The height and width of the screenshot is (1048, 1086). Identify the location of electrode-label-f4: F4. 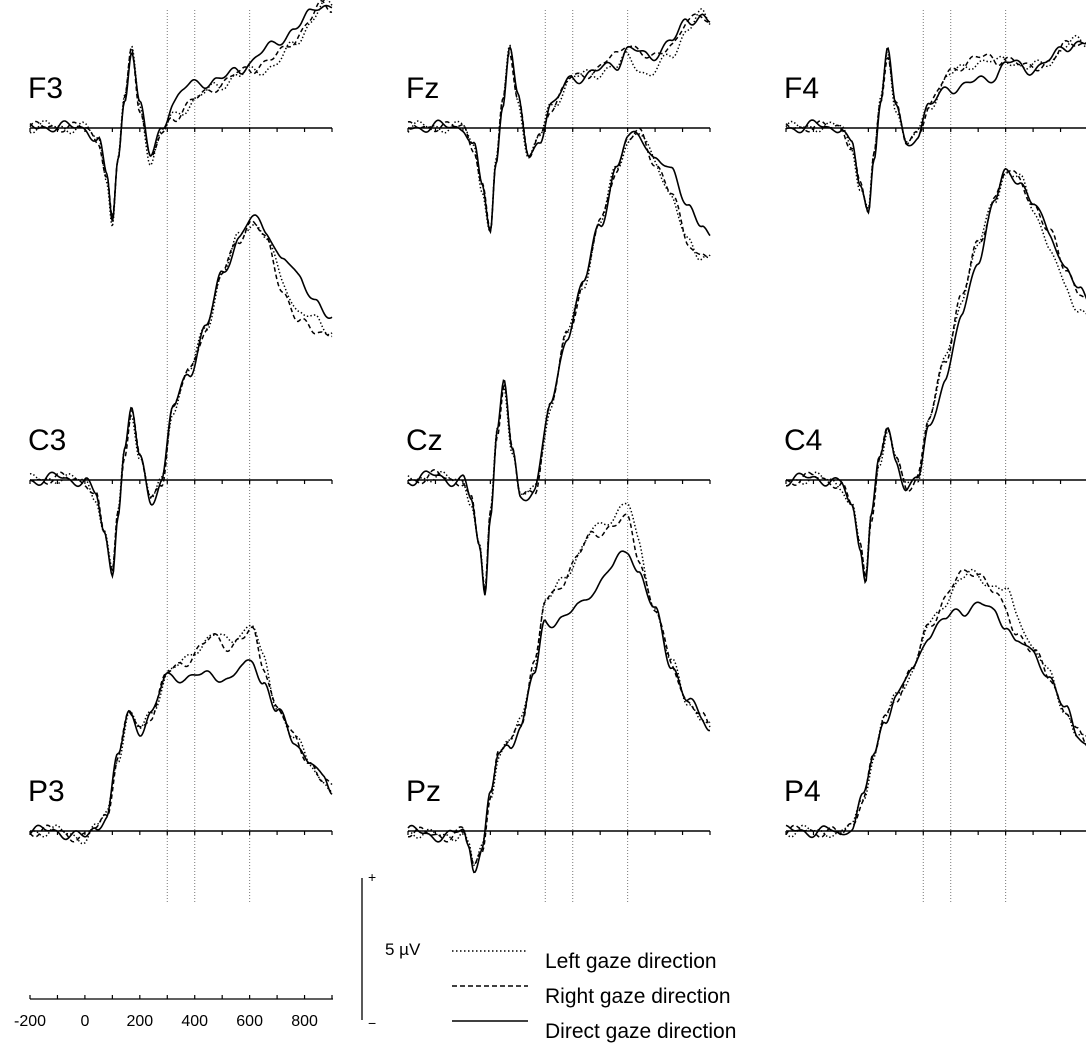
(801, 88).